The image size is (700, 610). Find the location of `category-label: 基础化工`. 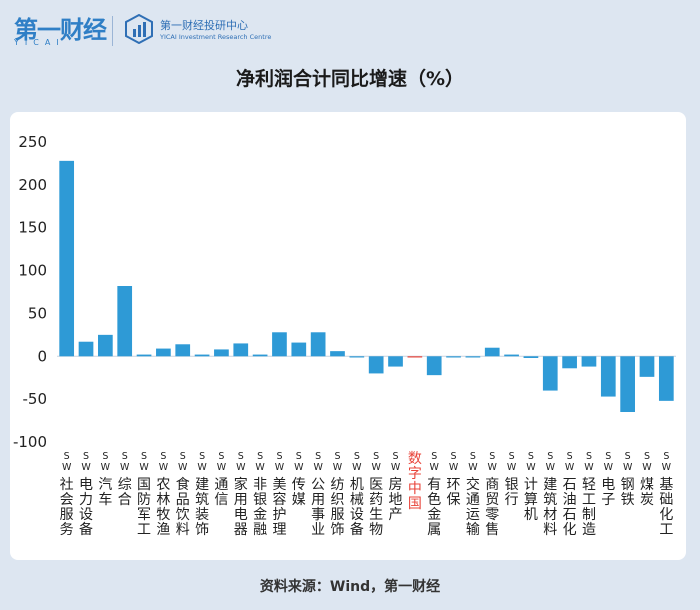

category-label: 基础化工 is located at coordinates (666, 507).